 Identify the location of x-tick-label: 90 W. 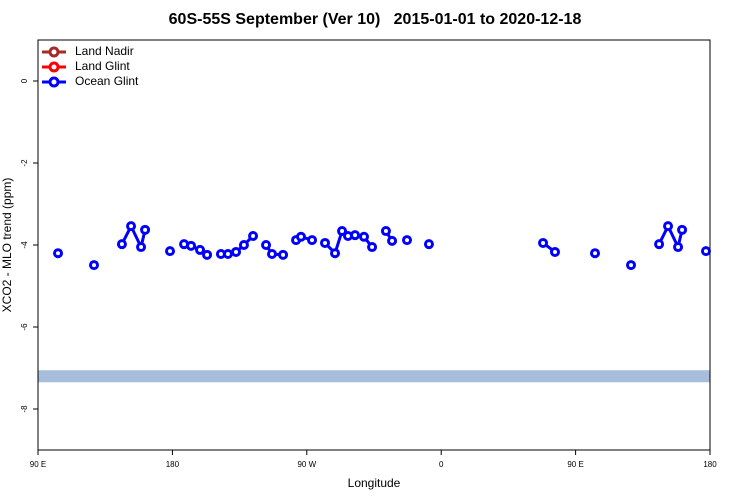
(306, 464).